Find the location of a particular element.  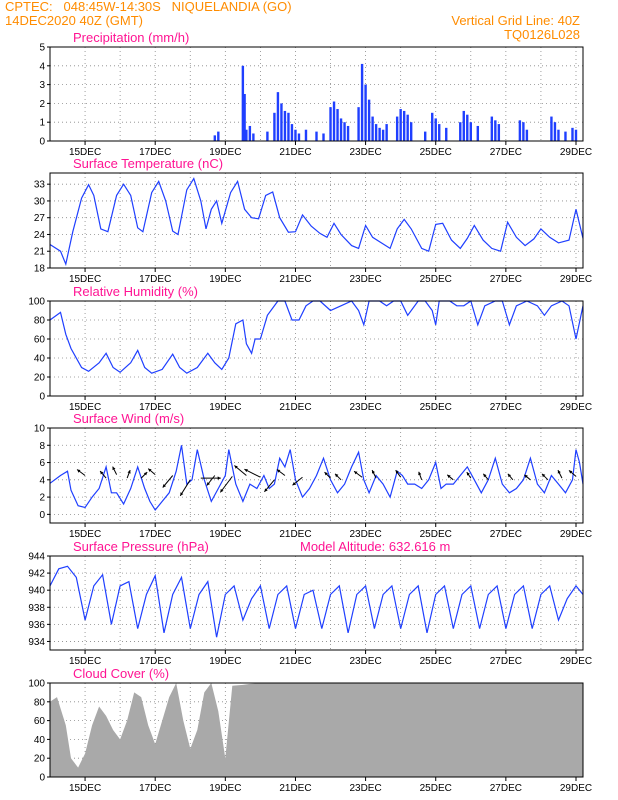

y-tick-label: 4 is located at coordinates (42, 480).